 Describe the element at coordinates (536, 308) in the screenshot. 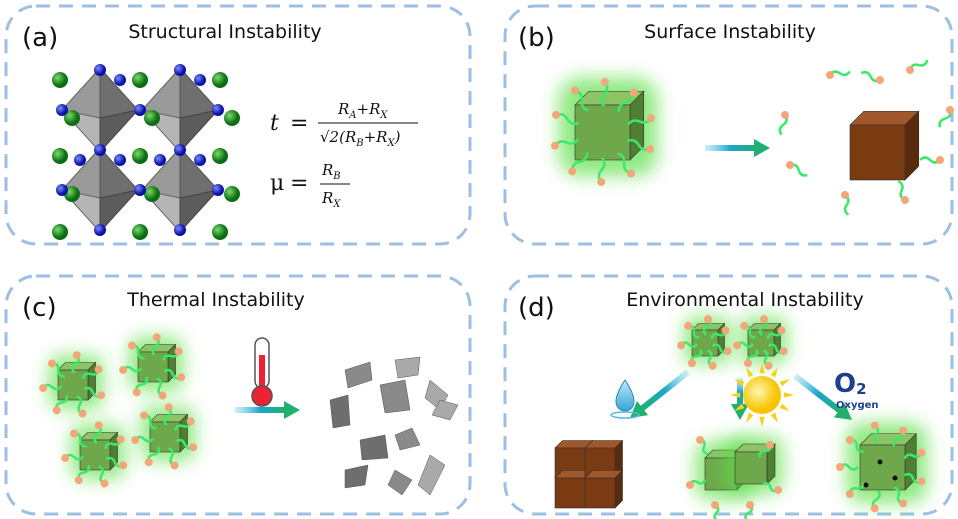

I see `panel-label: (d)` at that location.